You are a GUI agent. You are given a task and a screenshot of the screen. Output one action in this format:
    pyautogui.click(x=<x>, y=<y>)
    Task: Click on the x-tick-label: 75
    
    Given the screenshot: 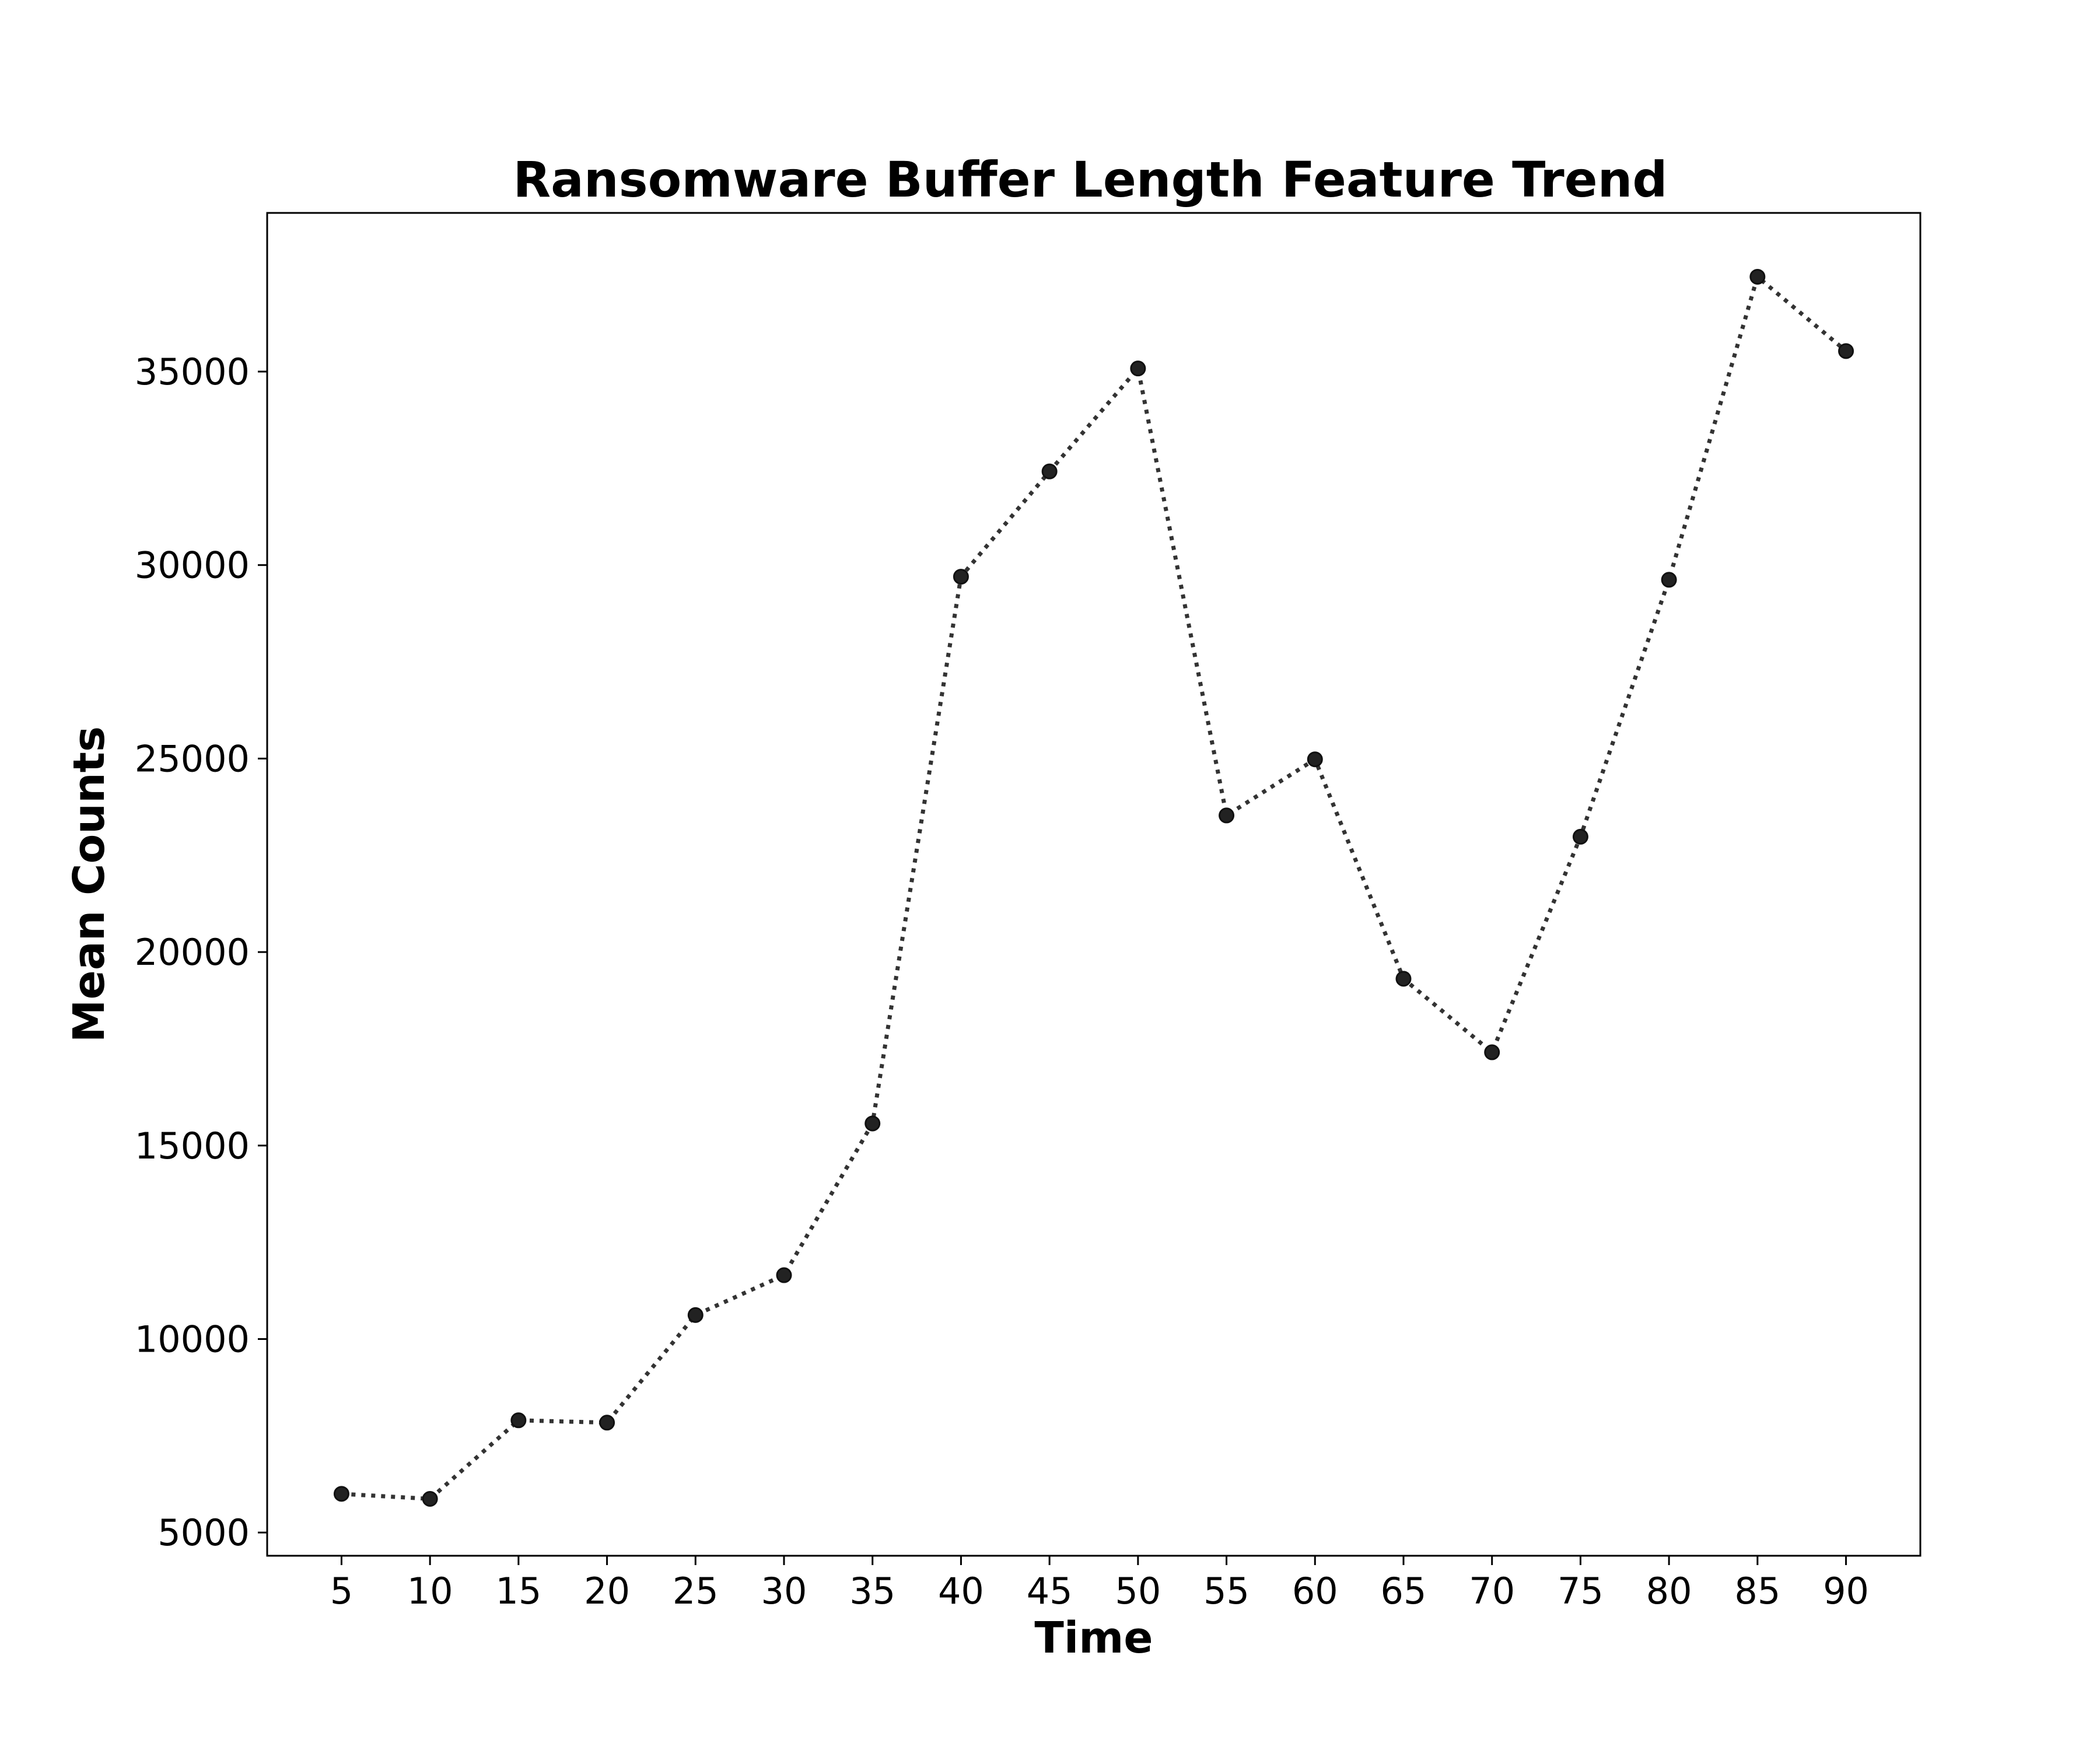 What is the action you would take?
    pyautogui.click(x=1581, y=1591)
    